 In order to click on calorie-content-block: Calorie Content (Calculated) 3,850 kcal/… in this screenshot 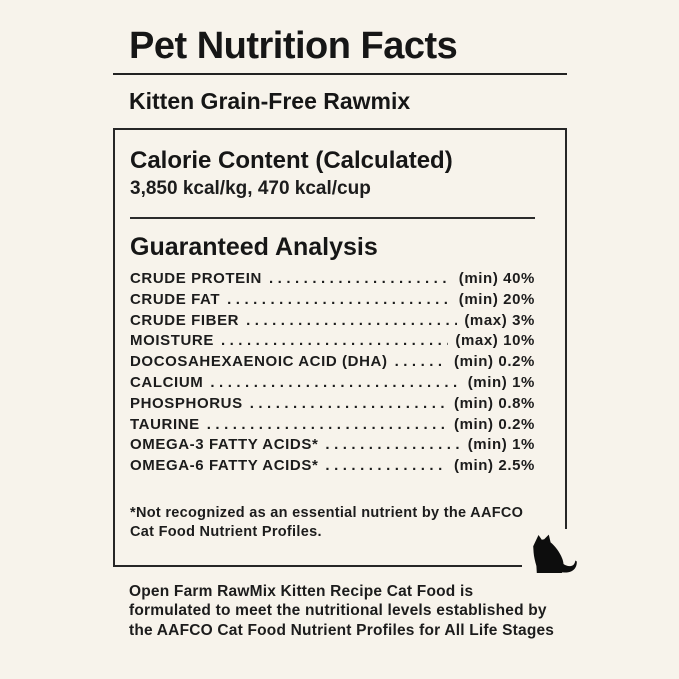, I will do `click(332, 174)`.